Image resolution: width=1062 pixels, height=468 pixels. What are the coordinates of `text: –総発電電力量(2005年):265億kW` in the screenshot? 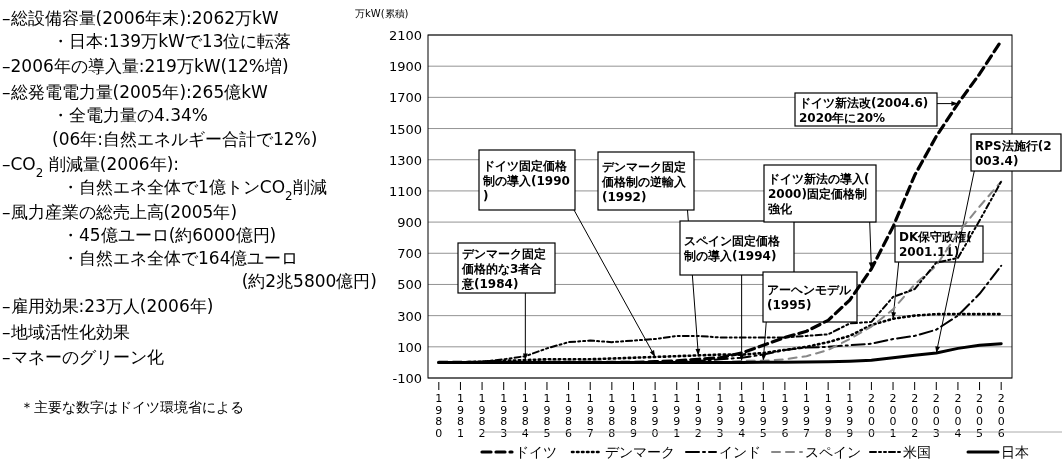 It's located at (135, 92).